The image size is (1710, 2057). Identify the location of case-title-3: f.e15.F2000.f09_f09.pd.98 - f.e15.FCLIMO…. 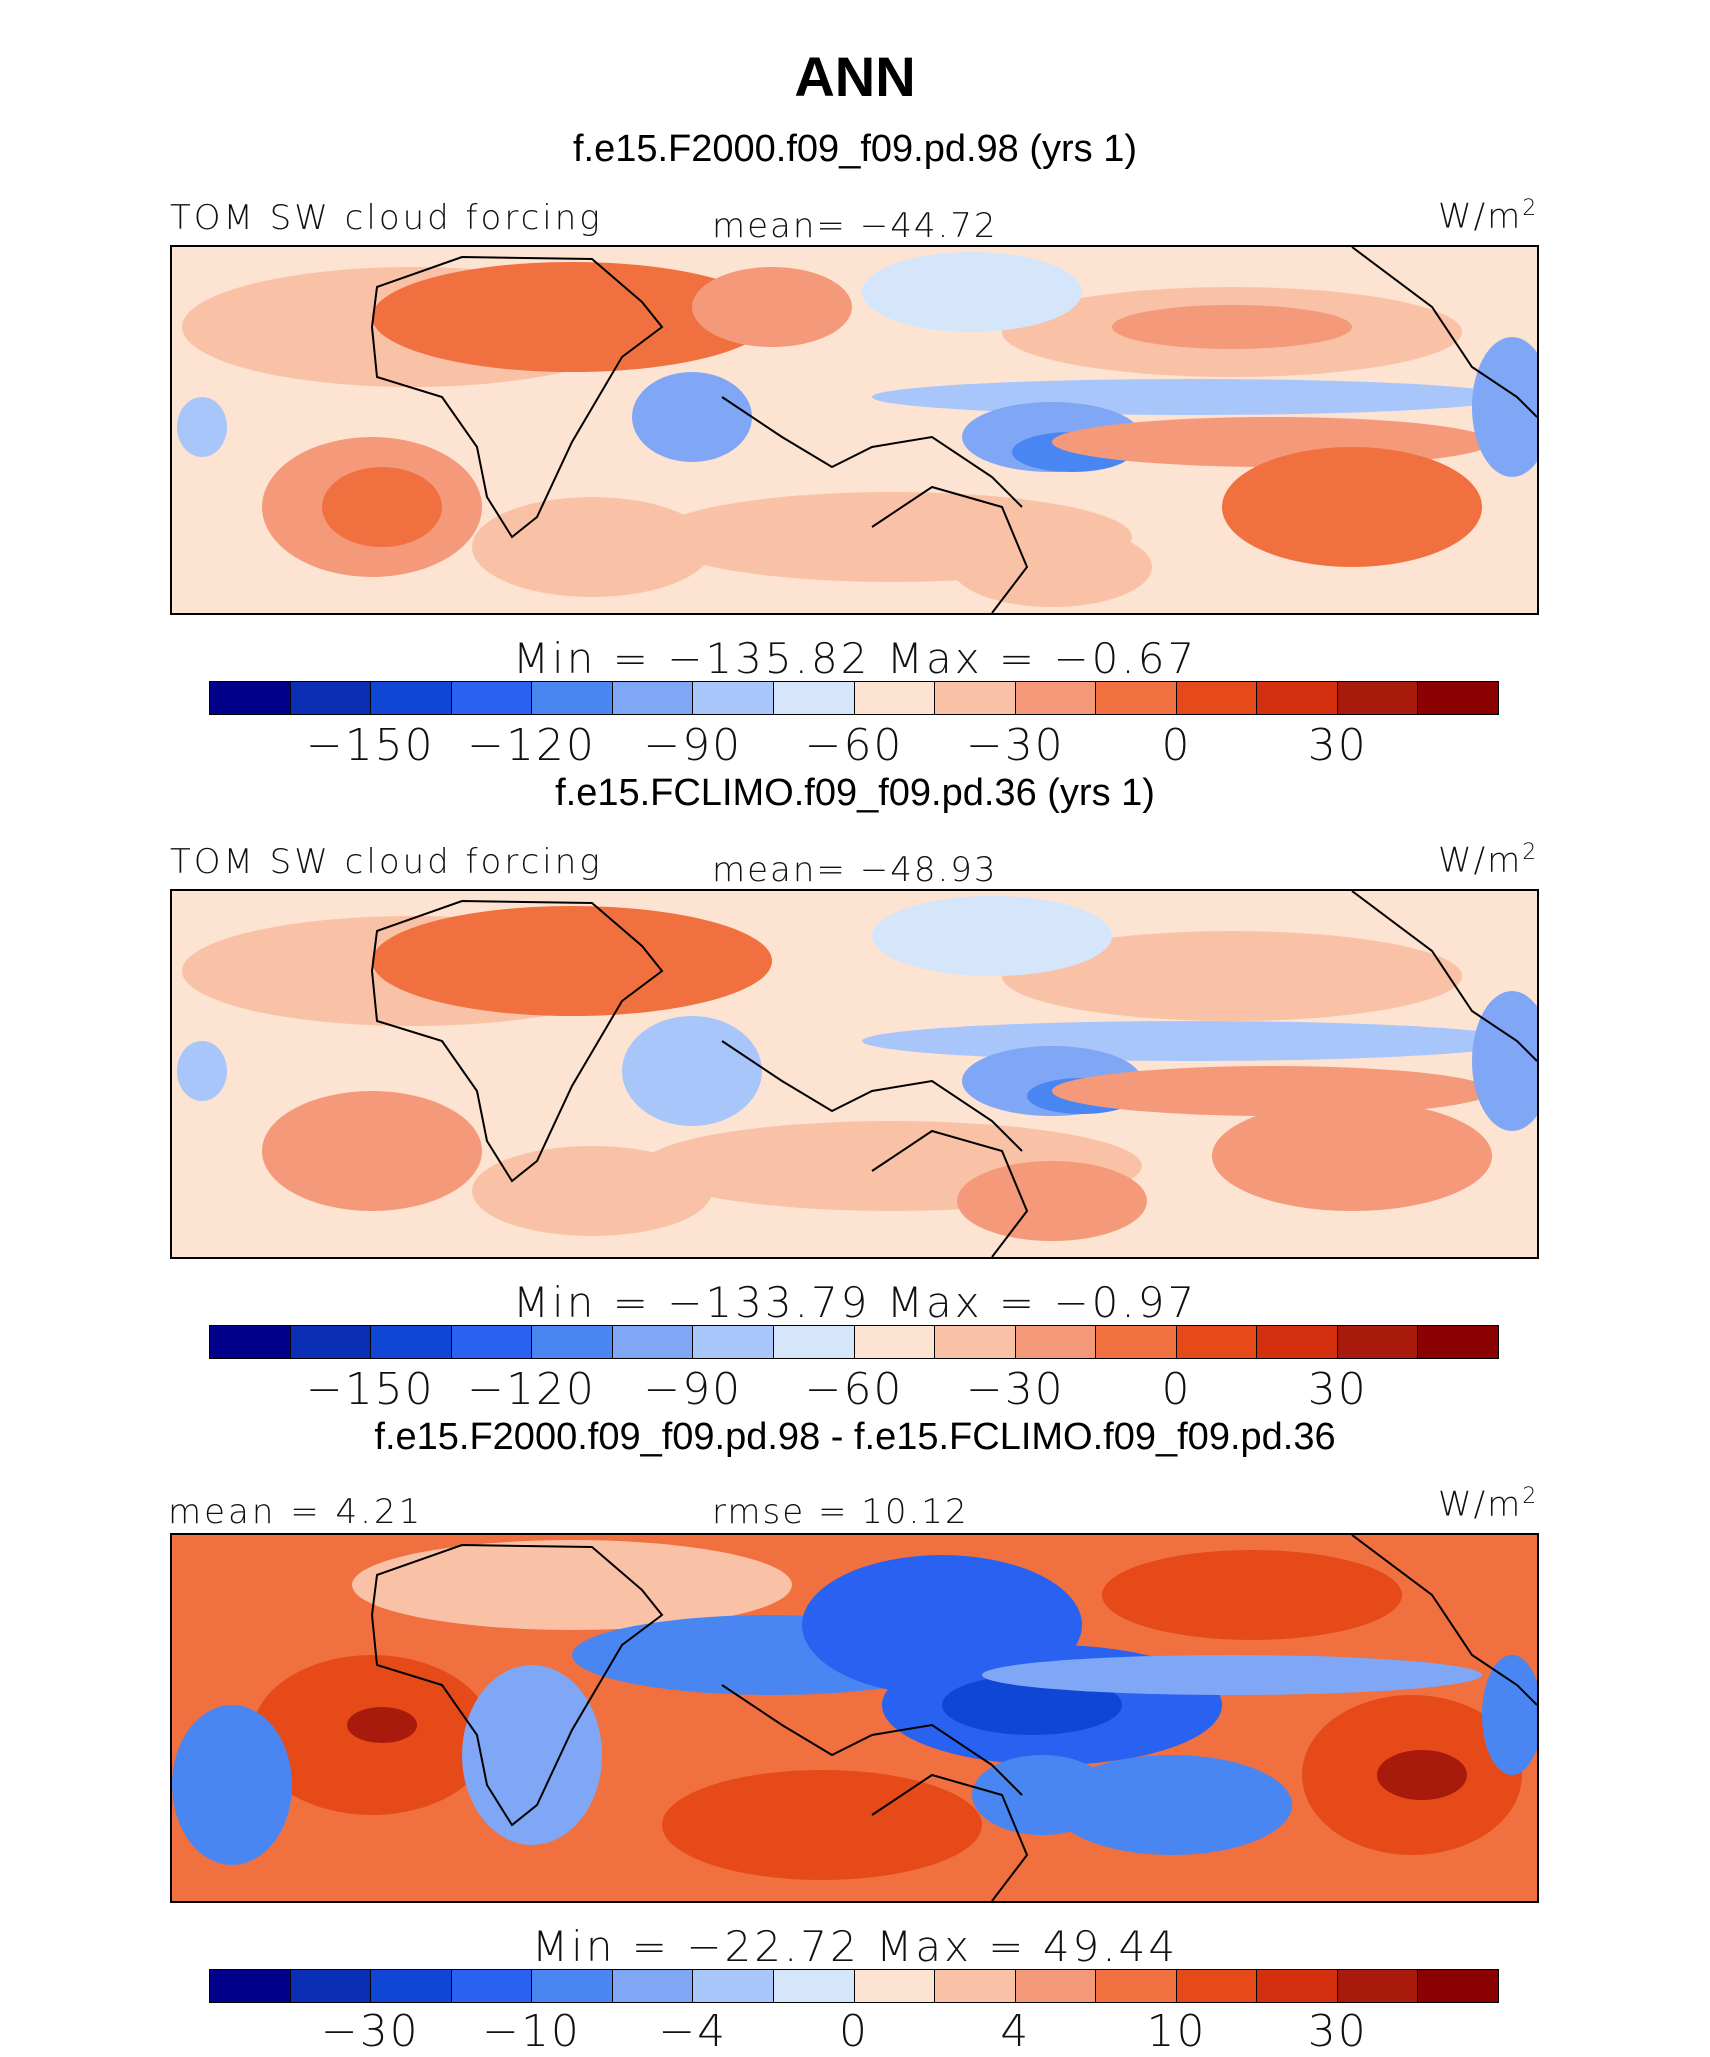
(855, 1437).